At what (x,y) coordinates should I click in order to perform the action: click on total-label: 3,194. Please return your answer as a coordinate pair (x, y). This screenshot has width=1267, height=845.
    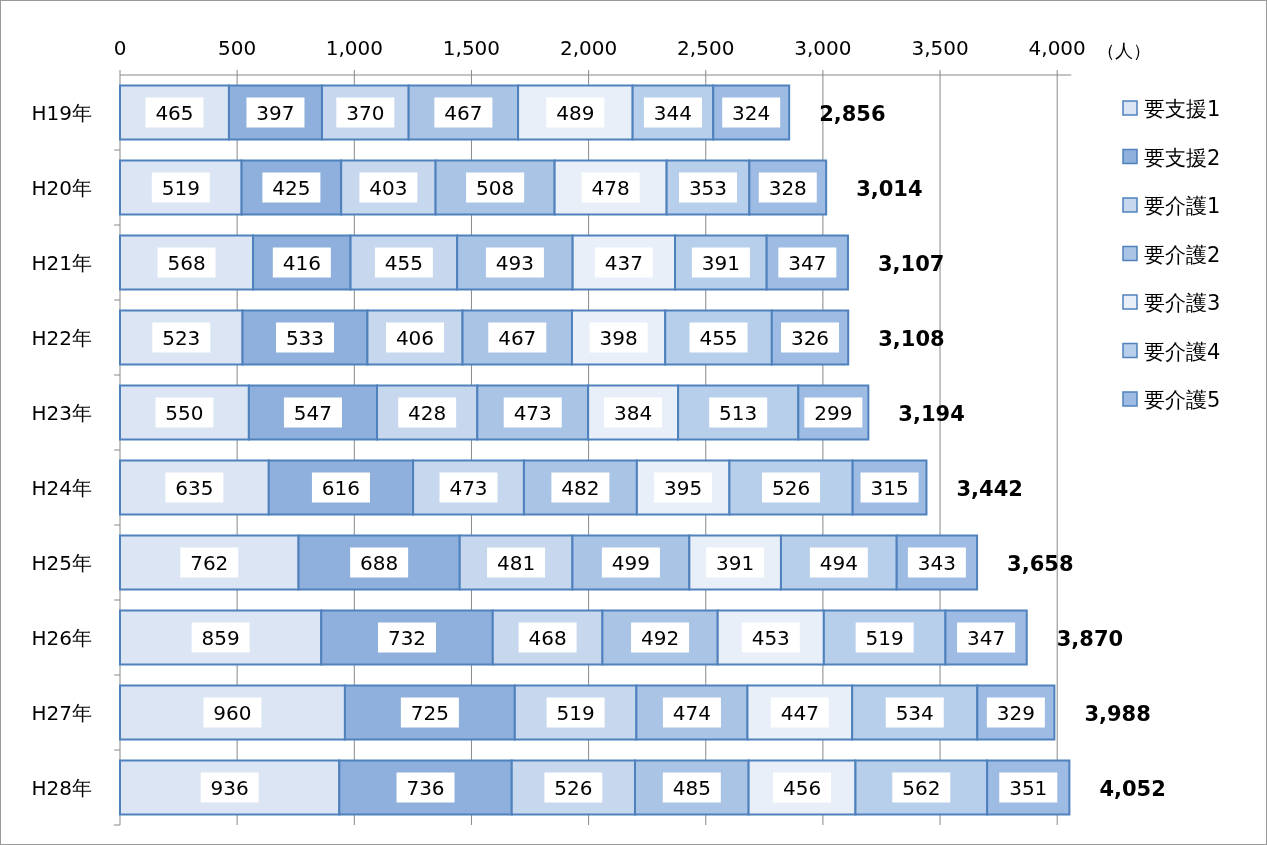
    Looking at the image, I should click on (931, 413).